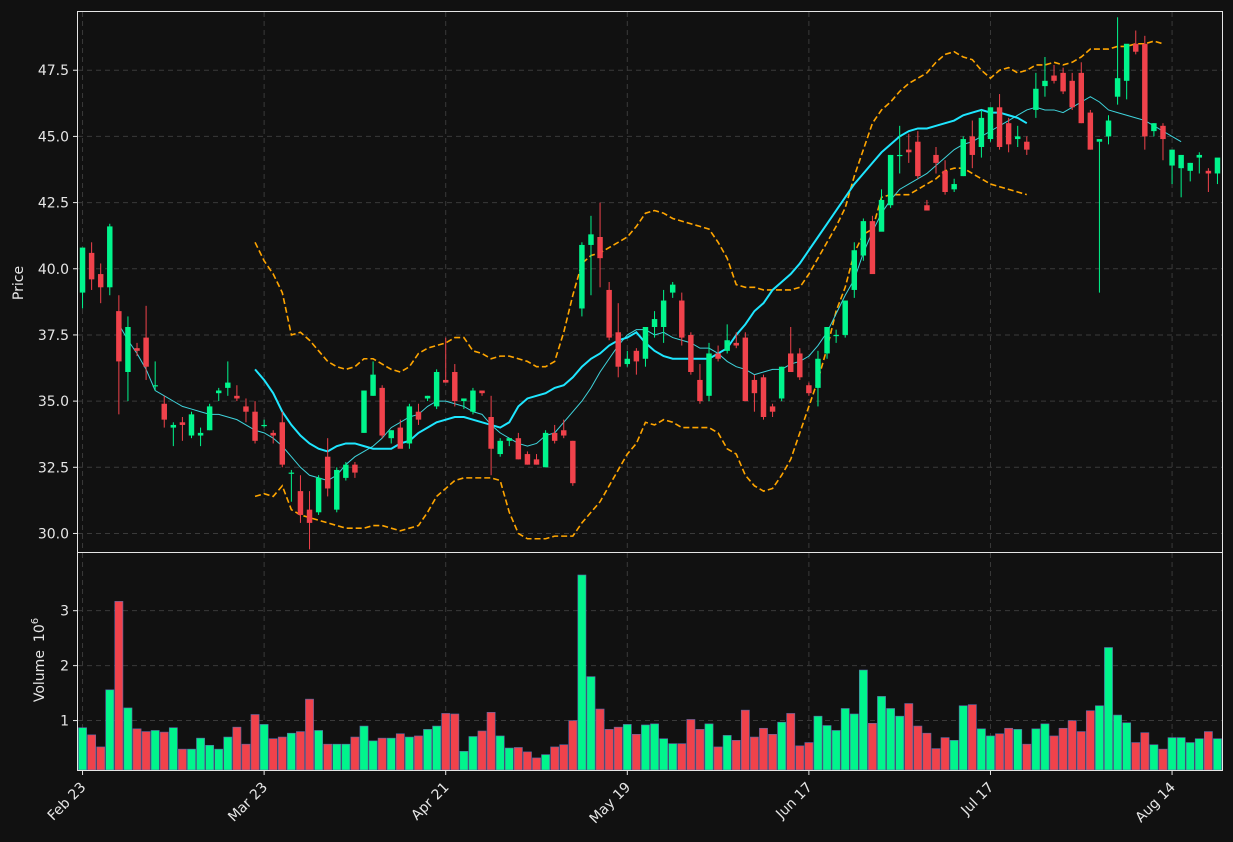 This screenshot has height=842, width=1233. Describe the element at coordinates (53, 336) in the screenshot. I see `price-tick-label: 37.5` at that location.